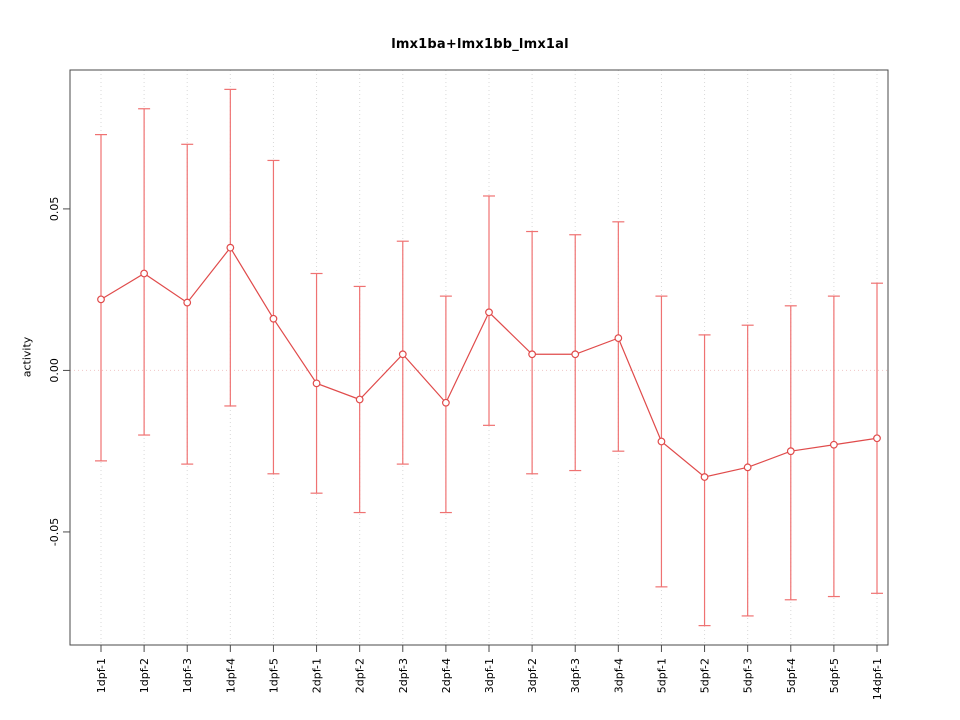  I want to click on chart-title: lmx1ba+lmx1bb_lmx1al, so click(480, 44).